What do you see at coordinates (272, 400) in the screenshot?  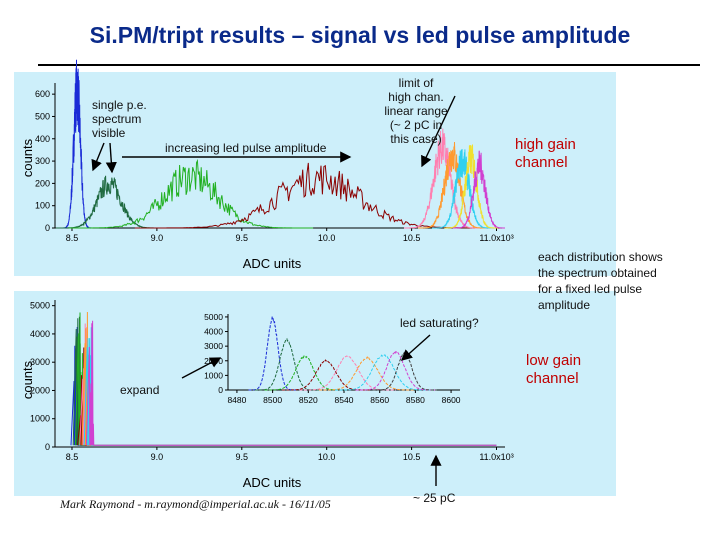 I see `x-tick-label: 8500` at bounding box center [272, 400].